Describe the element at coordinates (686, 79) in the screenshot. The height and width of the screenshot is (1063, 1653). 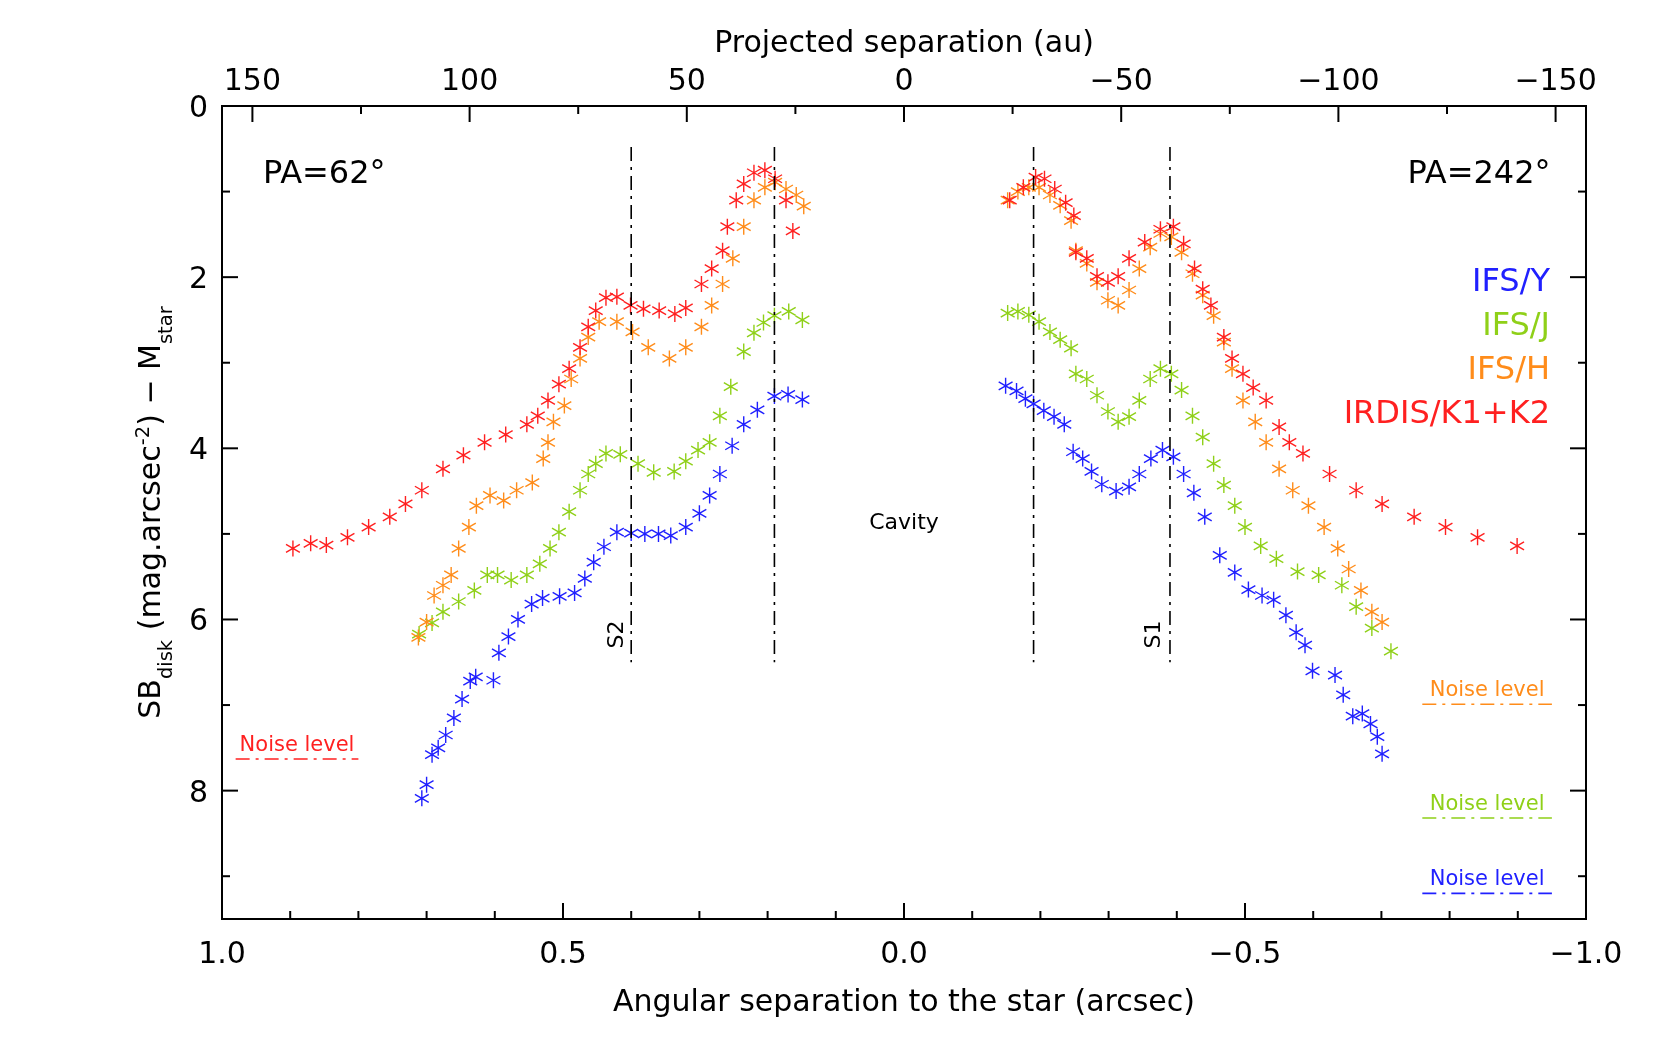
I see `x2-tick-label: 50` at that location.